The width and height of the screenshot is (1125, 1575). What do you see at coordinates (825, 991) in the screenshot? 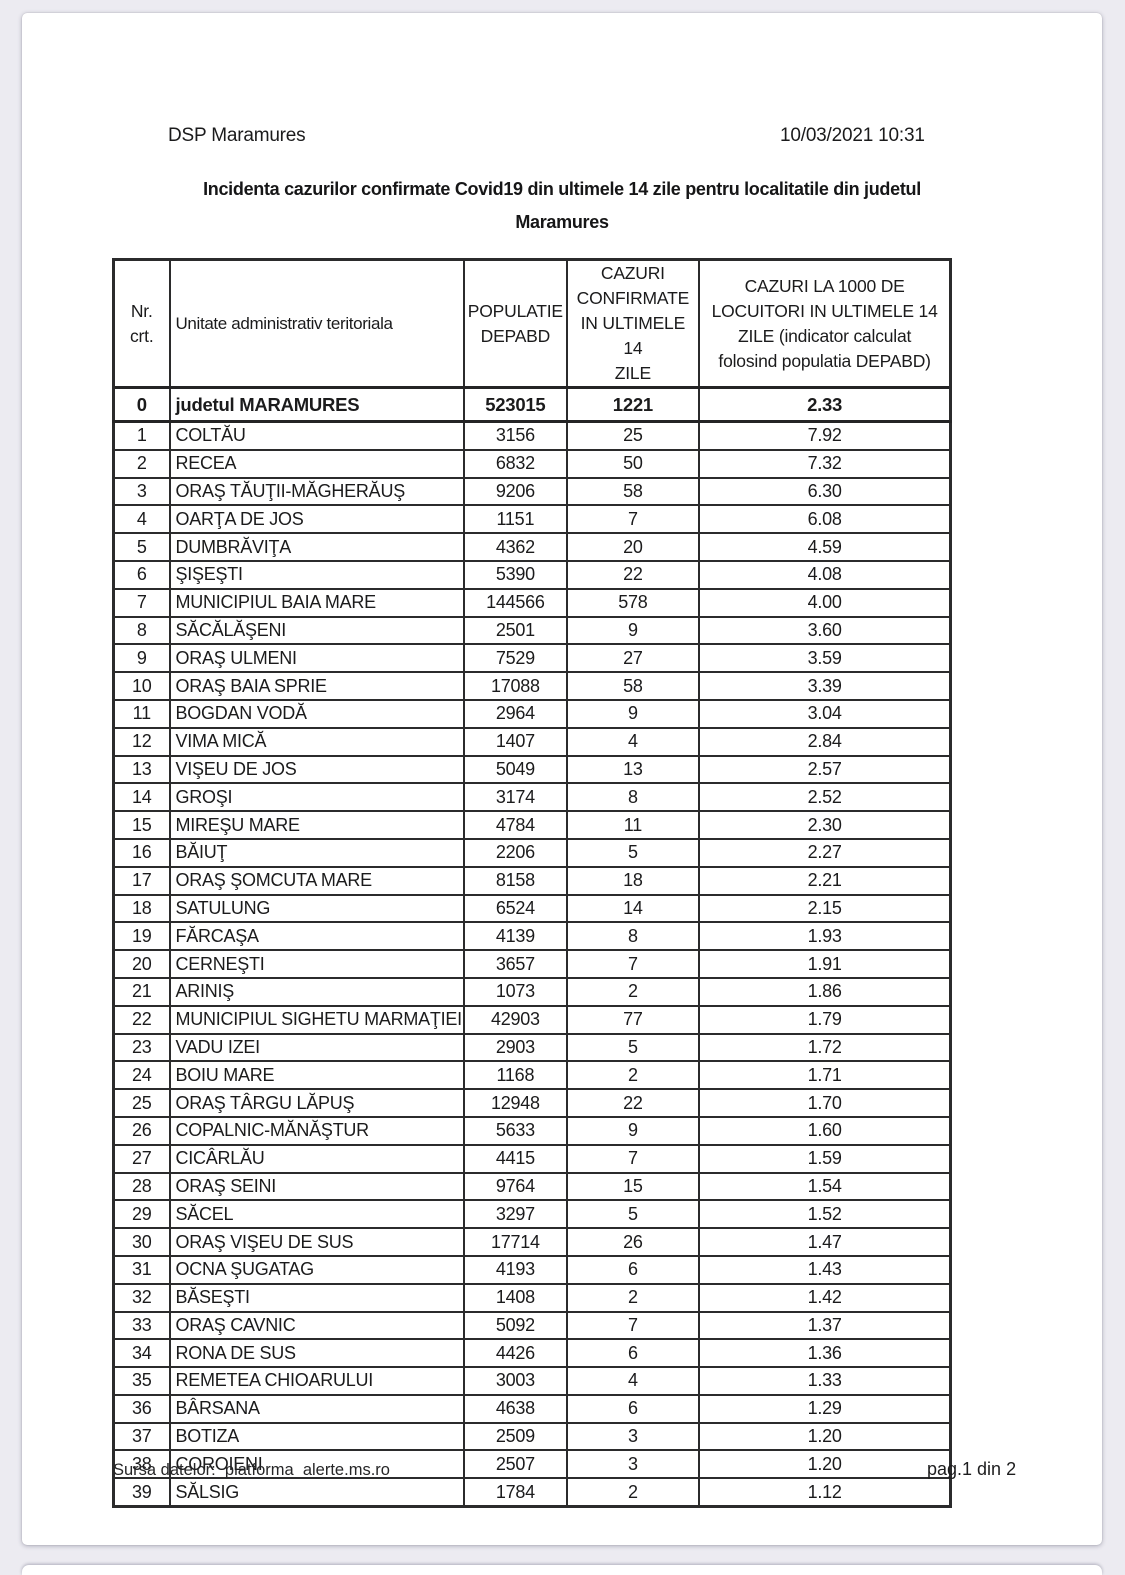
I see `cell-incidenta: 1.86` at bounding box center [825, 991].